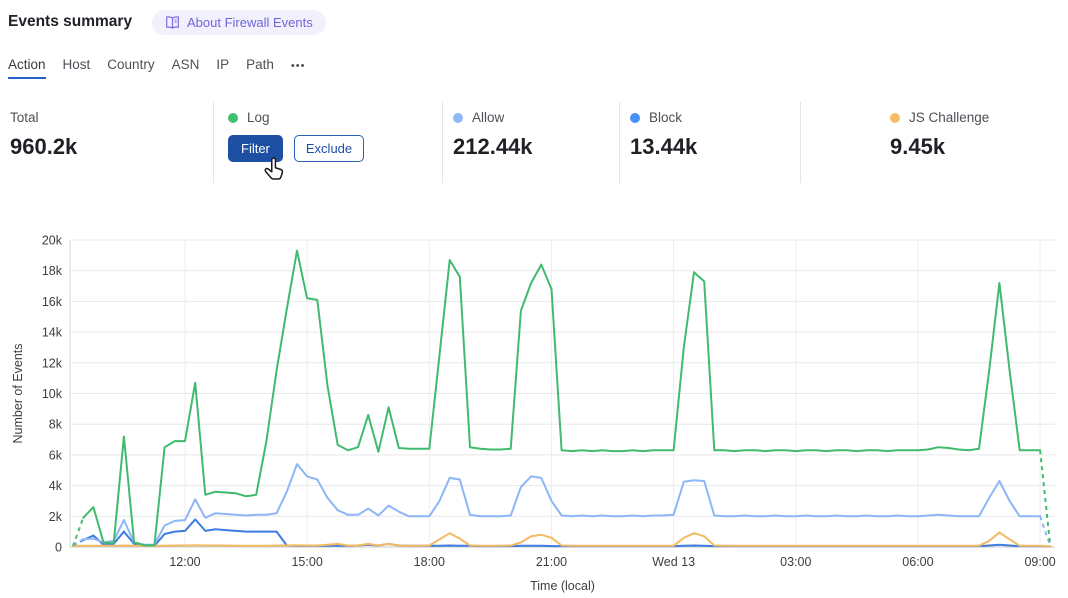 This screenshot has width=1068, height=598. Describe the element at coordinates (52, 363) in the screenshot. I see `y-tick-label: 12k` at that location.